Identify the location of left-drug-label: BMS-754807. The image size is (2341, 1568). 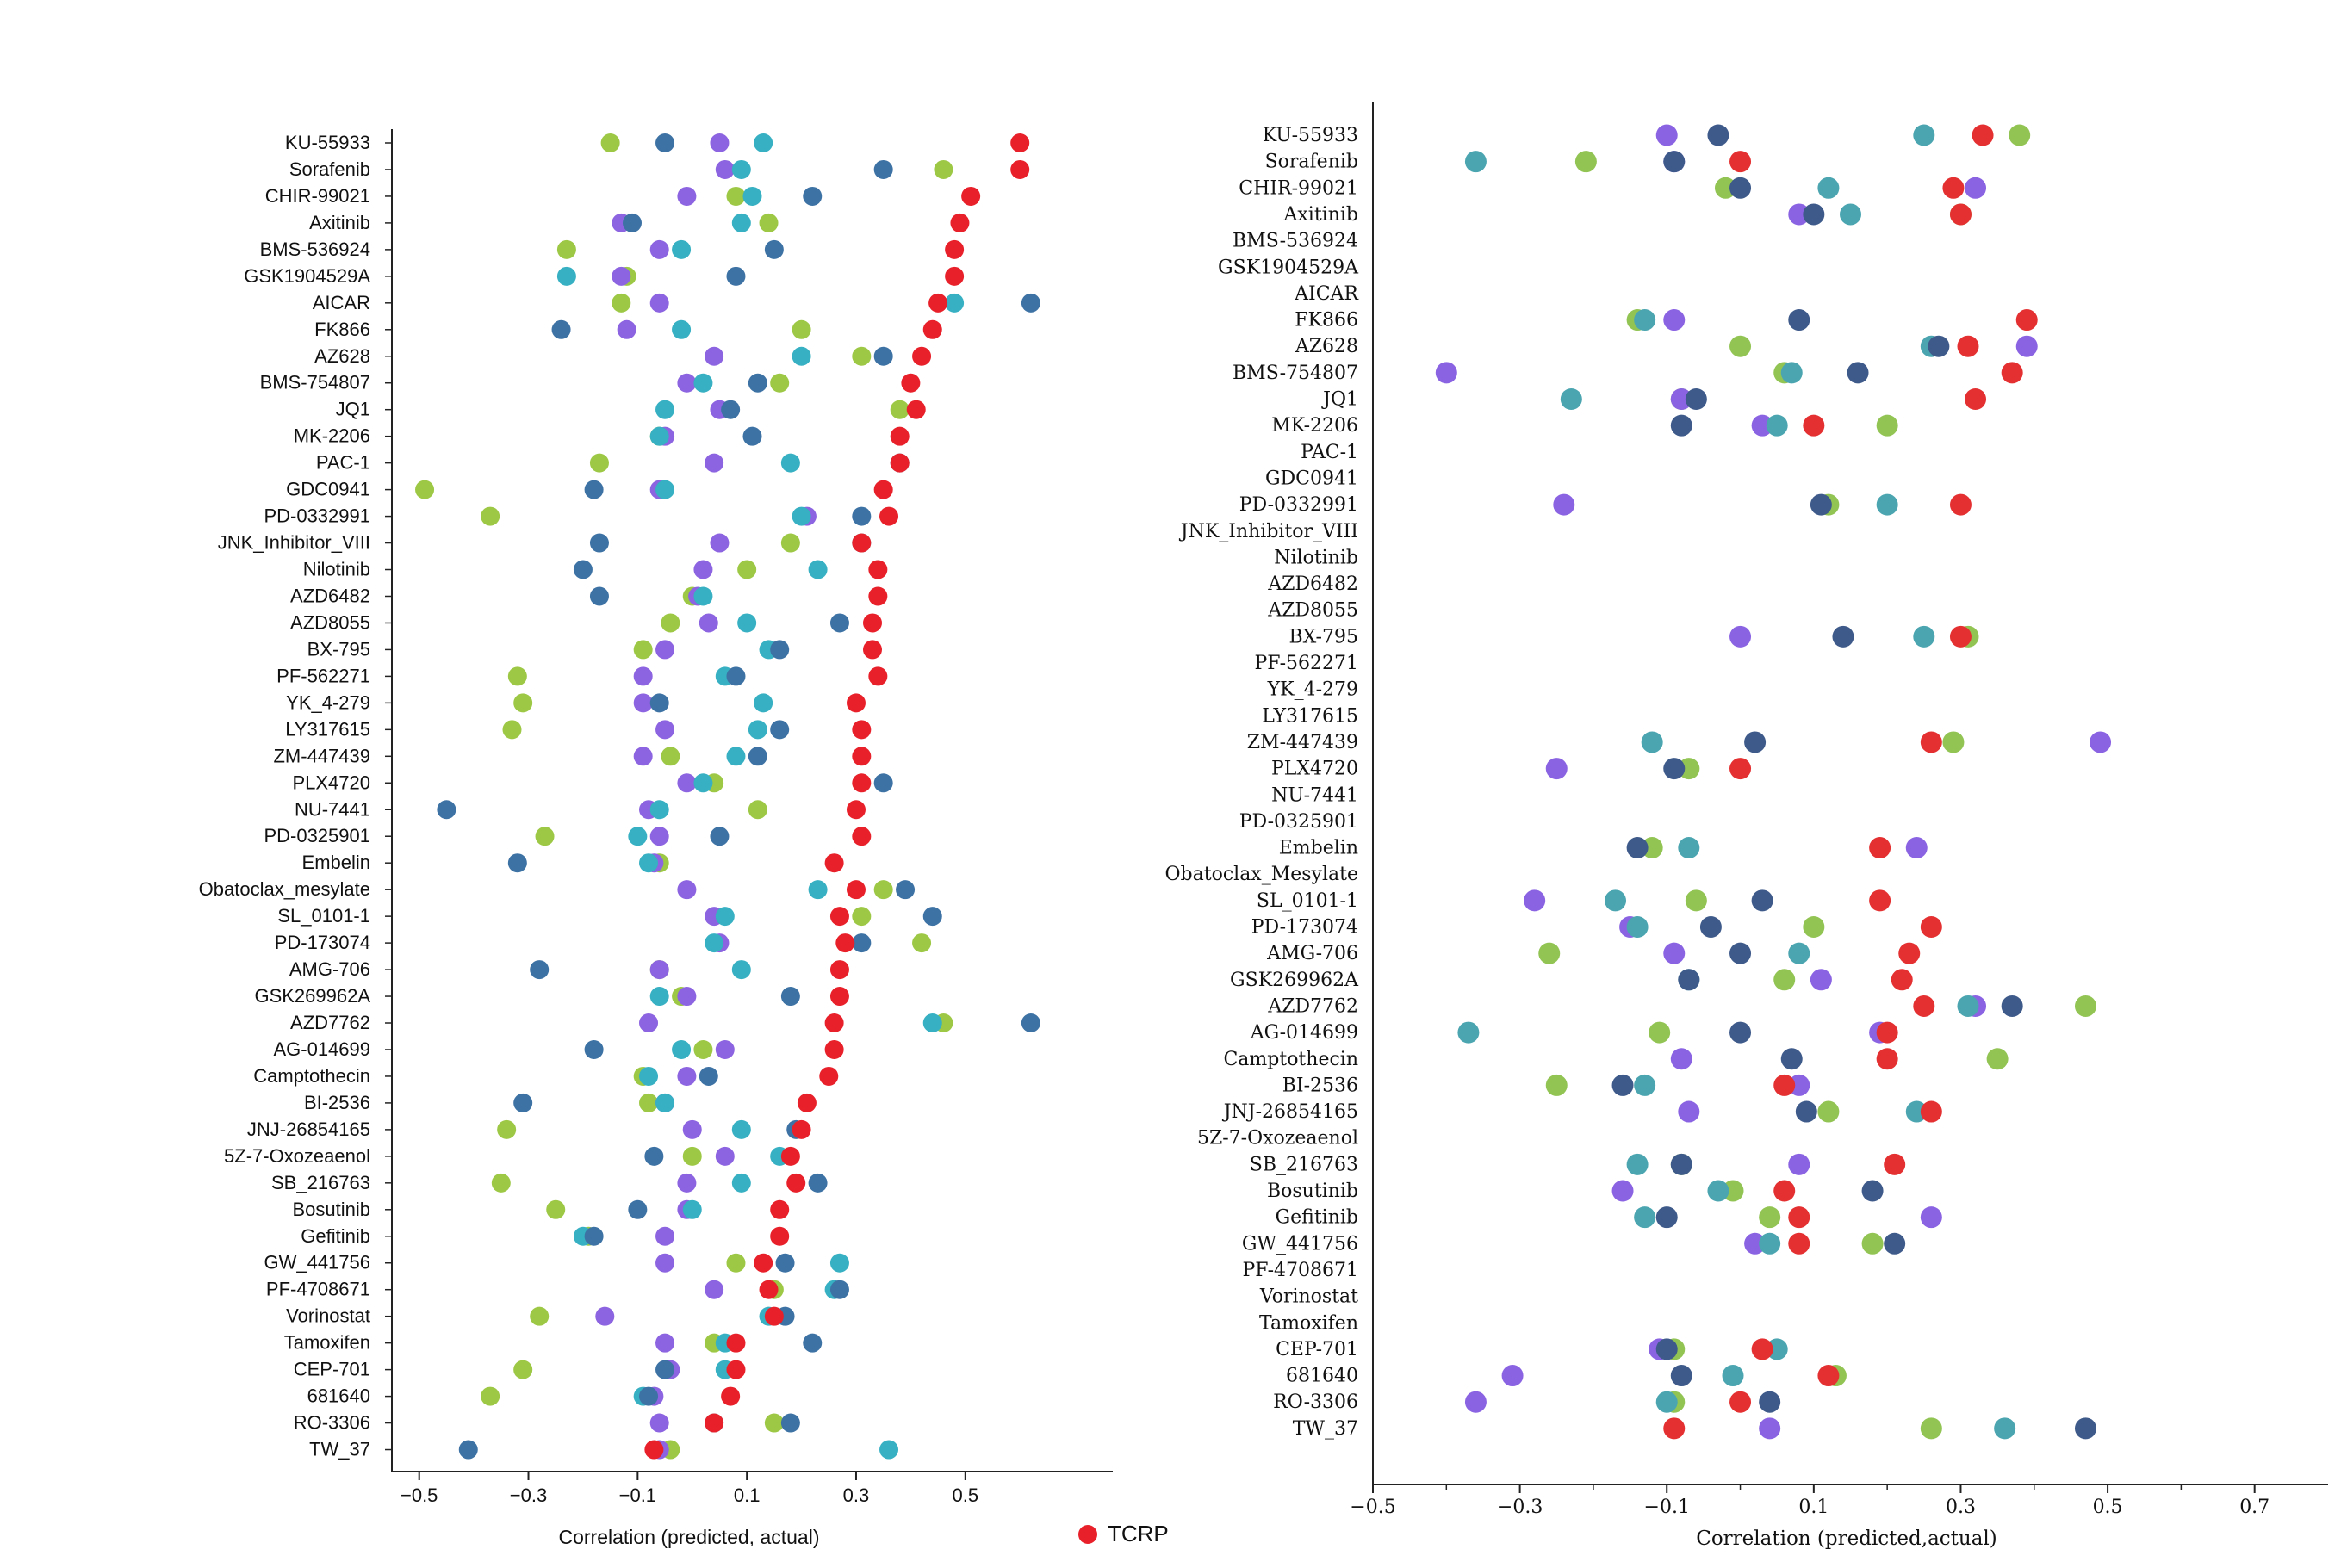
(315, 383).